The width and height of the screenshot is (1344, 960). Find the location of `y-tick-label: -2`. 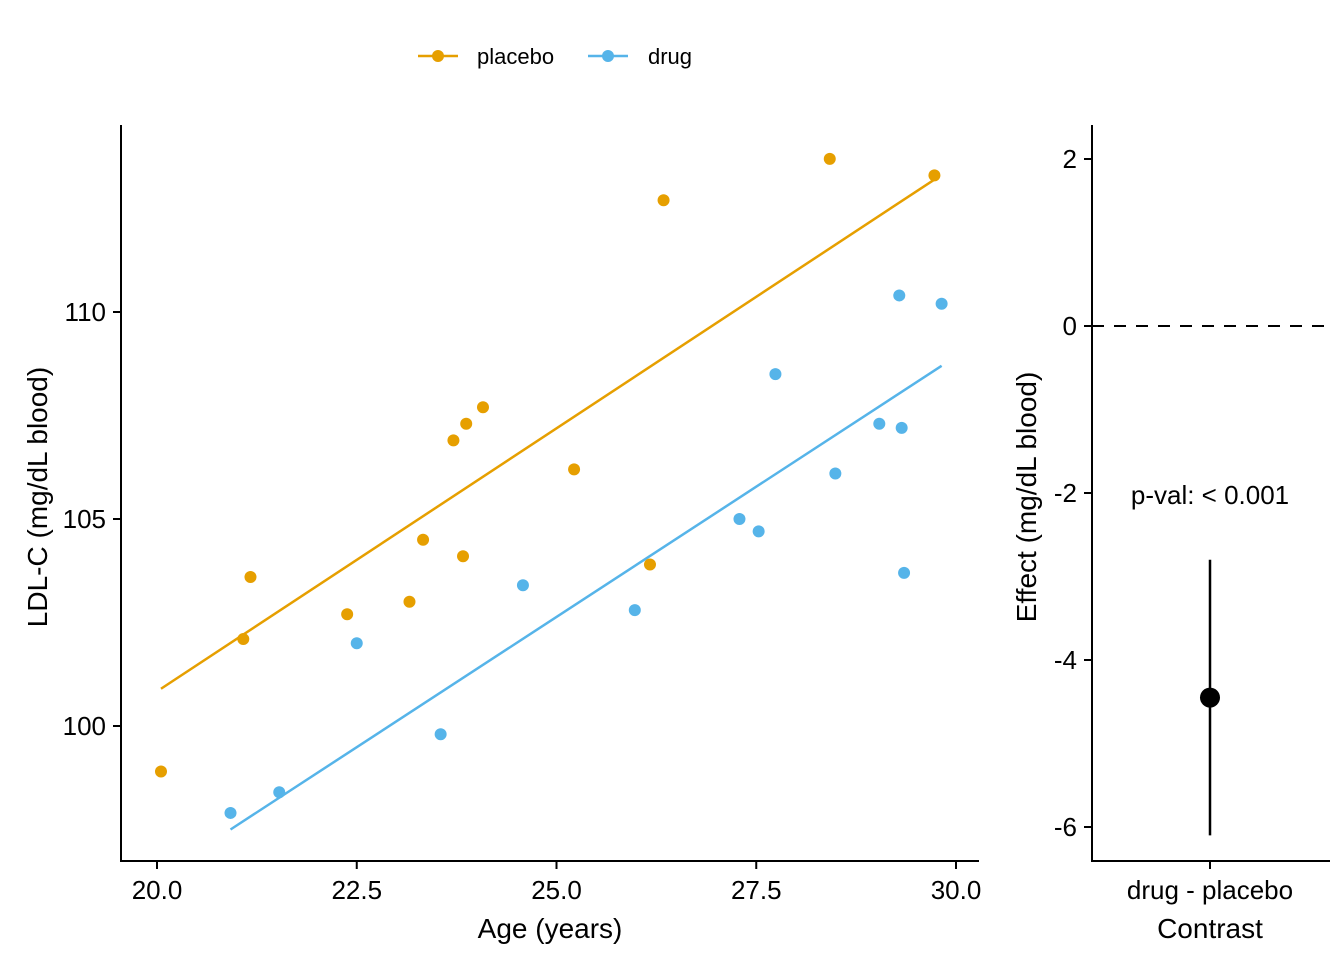

y-tick-label: -2 is located at coordinates (1065, 493).